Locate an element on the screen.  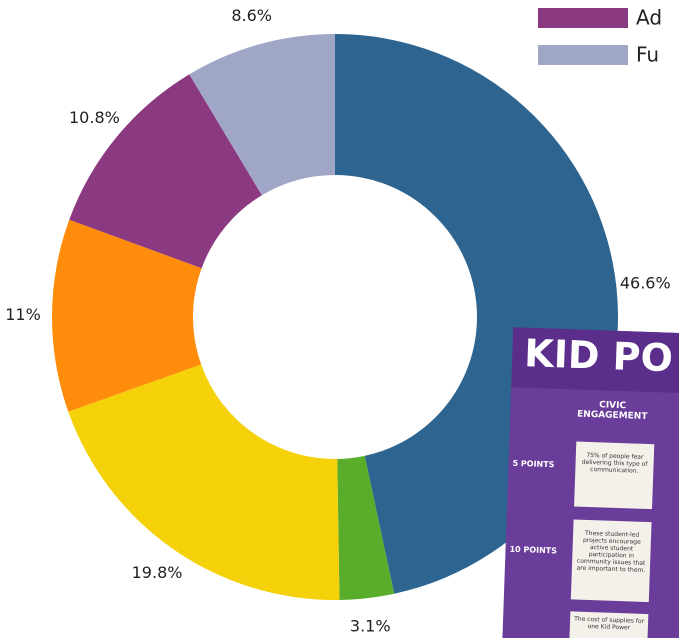
data-label: 11% is located at coordinates (23, 314).